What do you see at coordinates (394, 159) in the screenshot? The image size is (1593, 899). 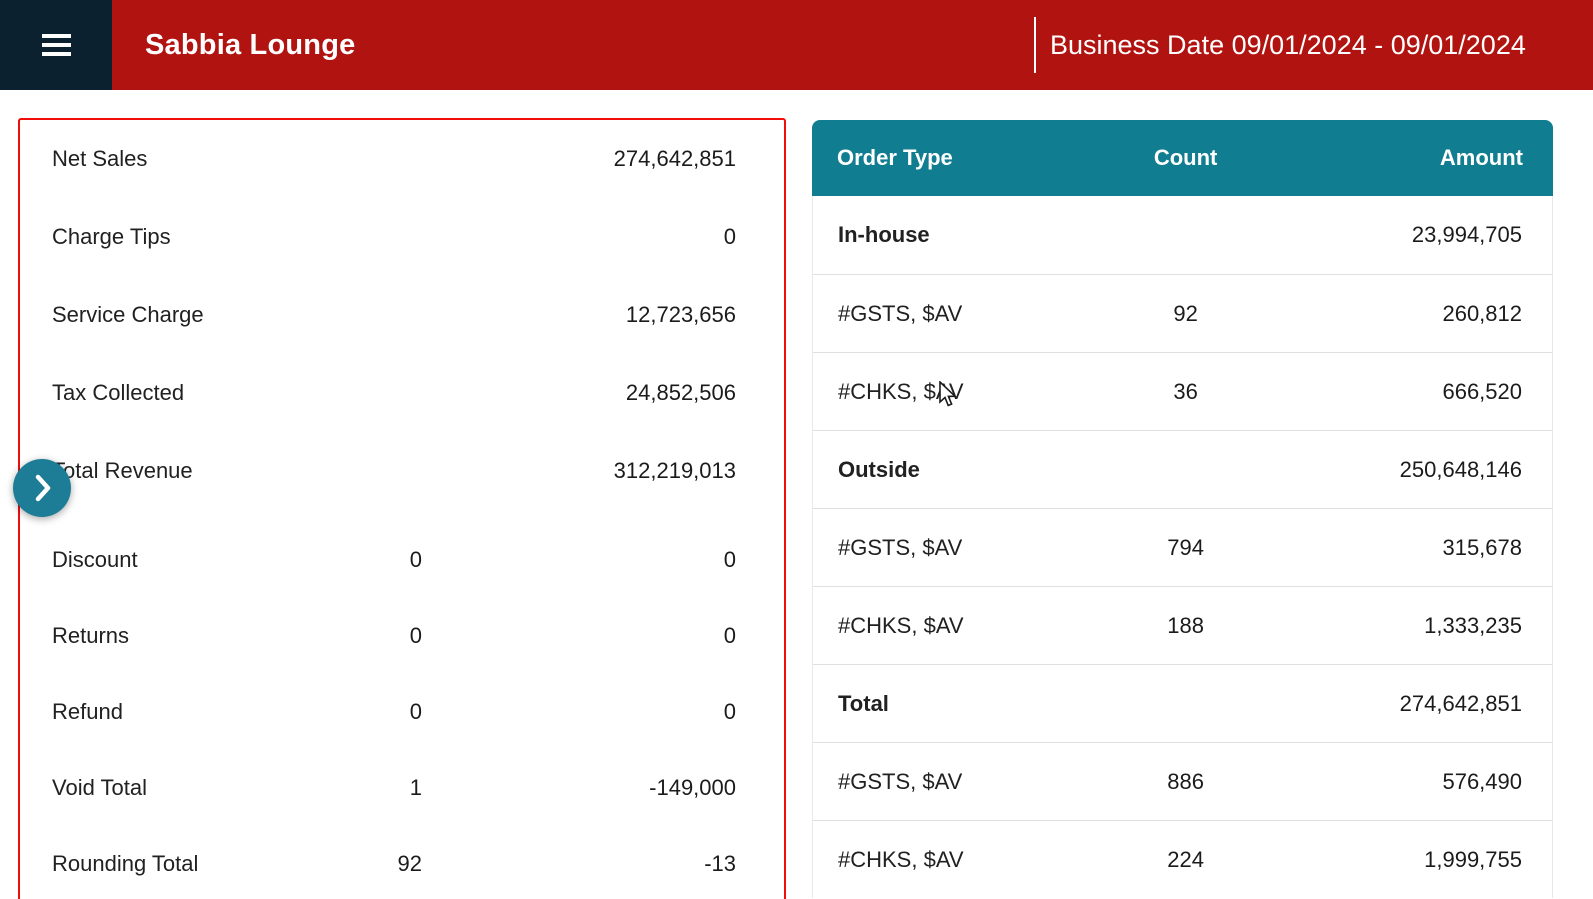 I see `summary-row-net-sales: Net Sales 274,642,851` at bounding box center [394, 159].